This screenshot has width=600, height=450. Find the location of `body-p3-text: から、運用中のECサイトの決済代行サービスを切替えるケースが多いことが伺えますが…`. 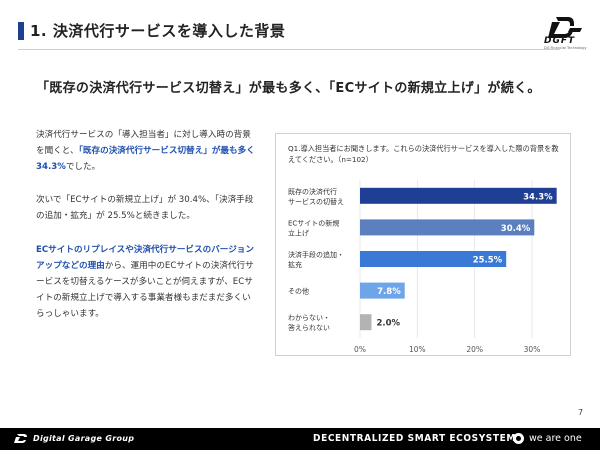

body-p3-text: から、運用中のECサイトの決済代行サービスを切替えるケースが多いことが伺えますが… is located at coordinates (145, 290).